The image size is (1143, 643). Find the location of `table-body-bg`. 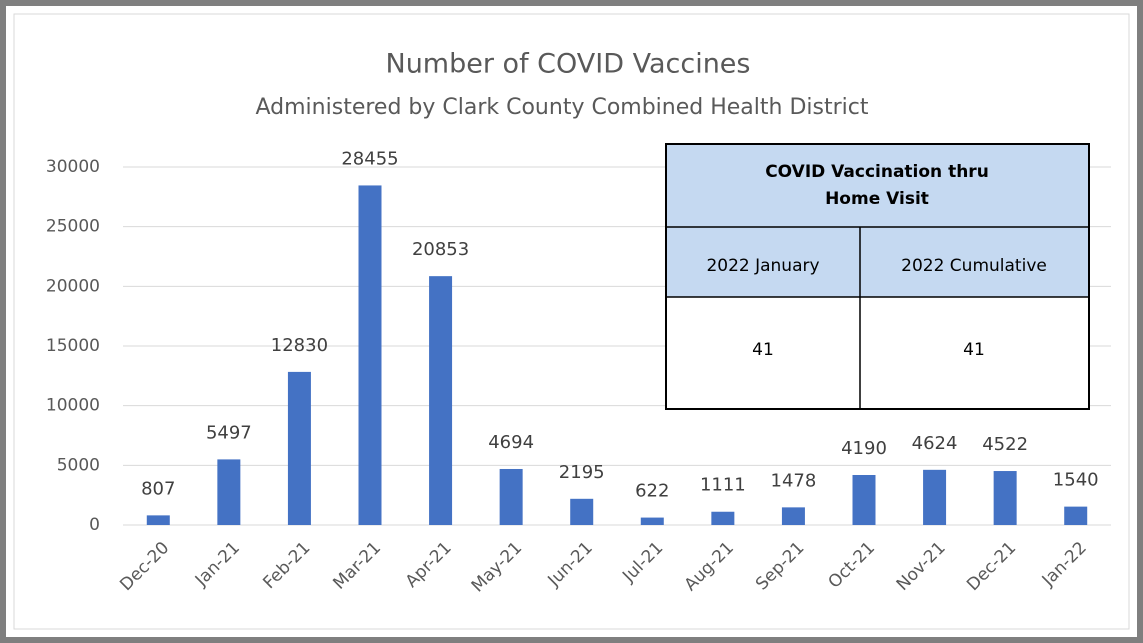

table-body-bg is located at coordinates (877, 353).